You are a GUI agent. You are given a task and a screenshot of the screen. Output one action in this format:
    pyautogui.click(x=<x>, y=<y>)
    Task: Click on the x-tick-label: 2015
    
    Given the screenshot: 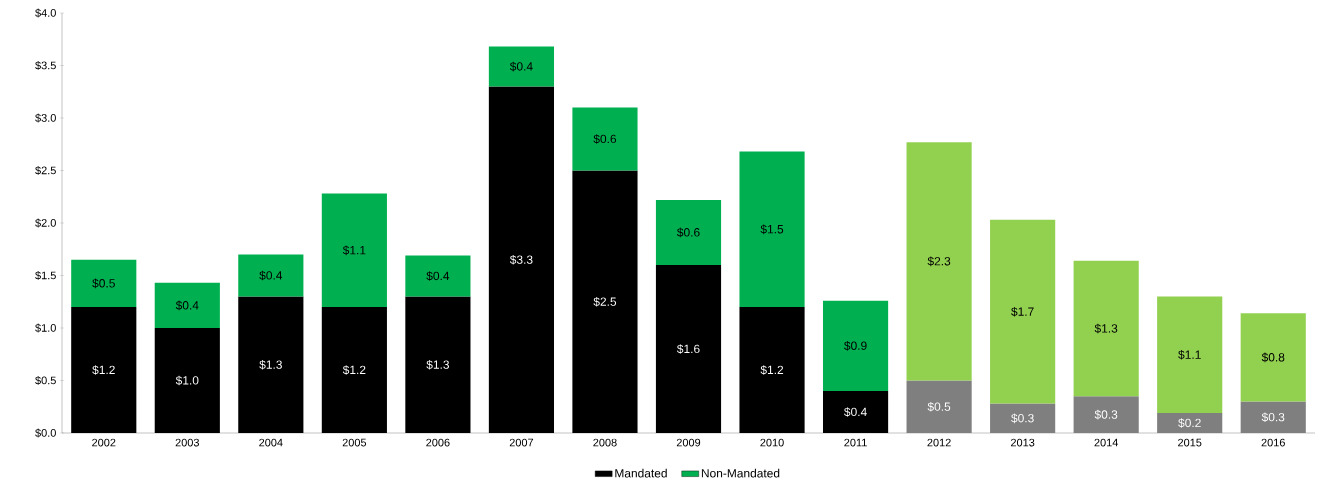 What is the action you would take?
    pyautogui.click(x=1190, y=442)
    